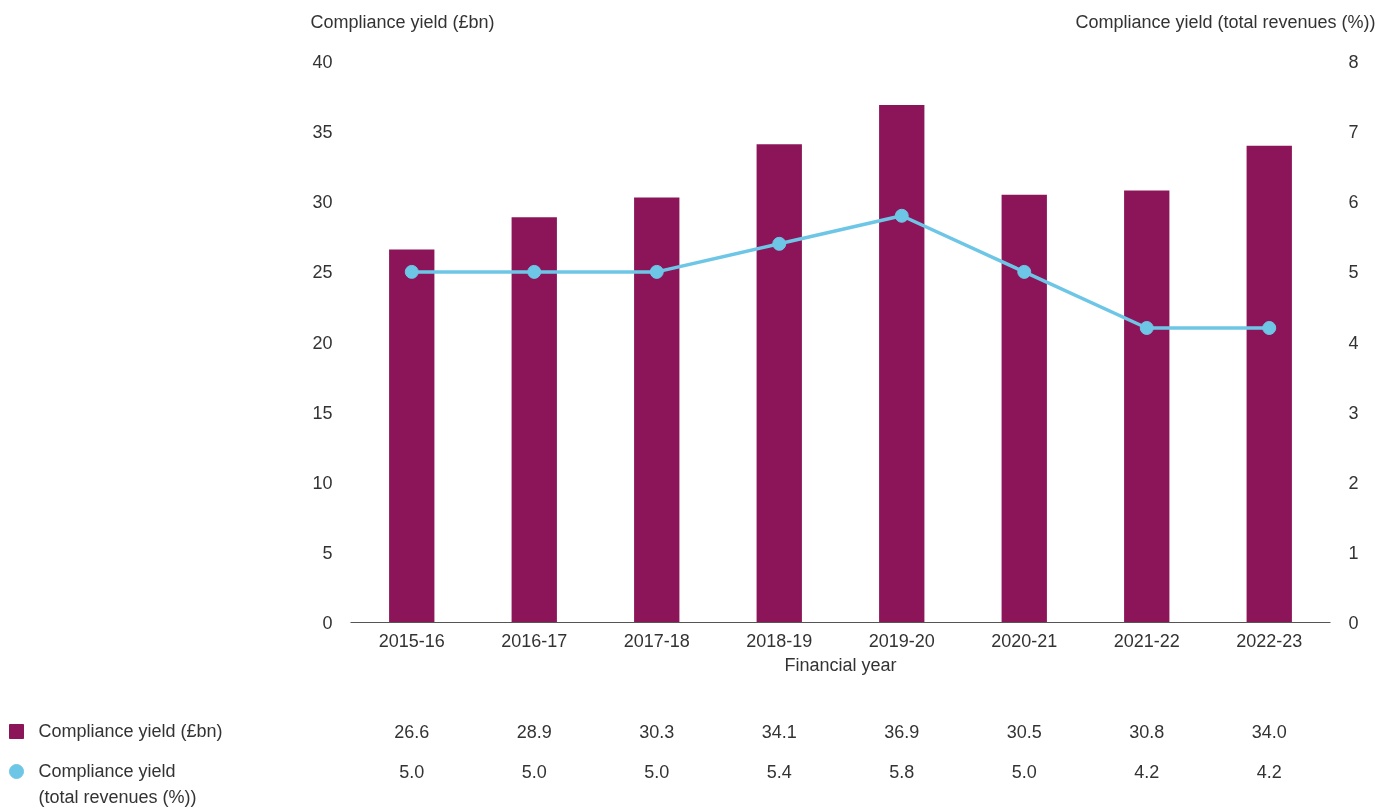  Describe the element at coordinates (1353, 132) in the screenshot. I see `y2-tick-label: 7` at that location.